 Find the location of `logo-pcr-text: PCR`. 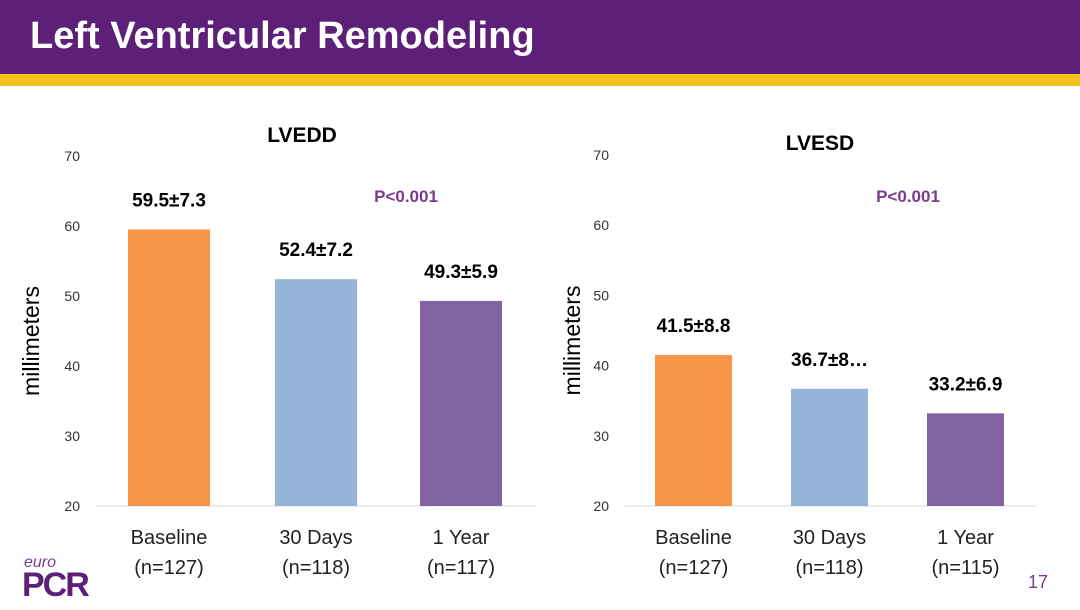

logo-pcr-text: PCR is located at coordinates (56, 585).